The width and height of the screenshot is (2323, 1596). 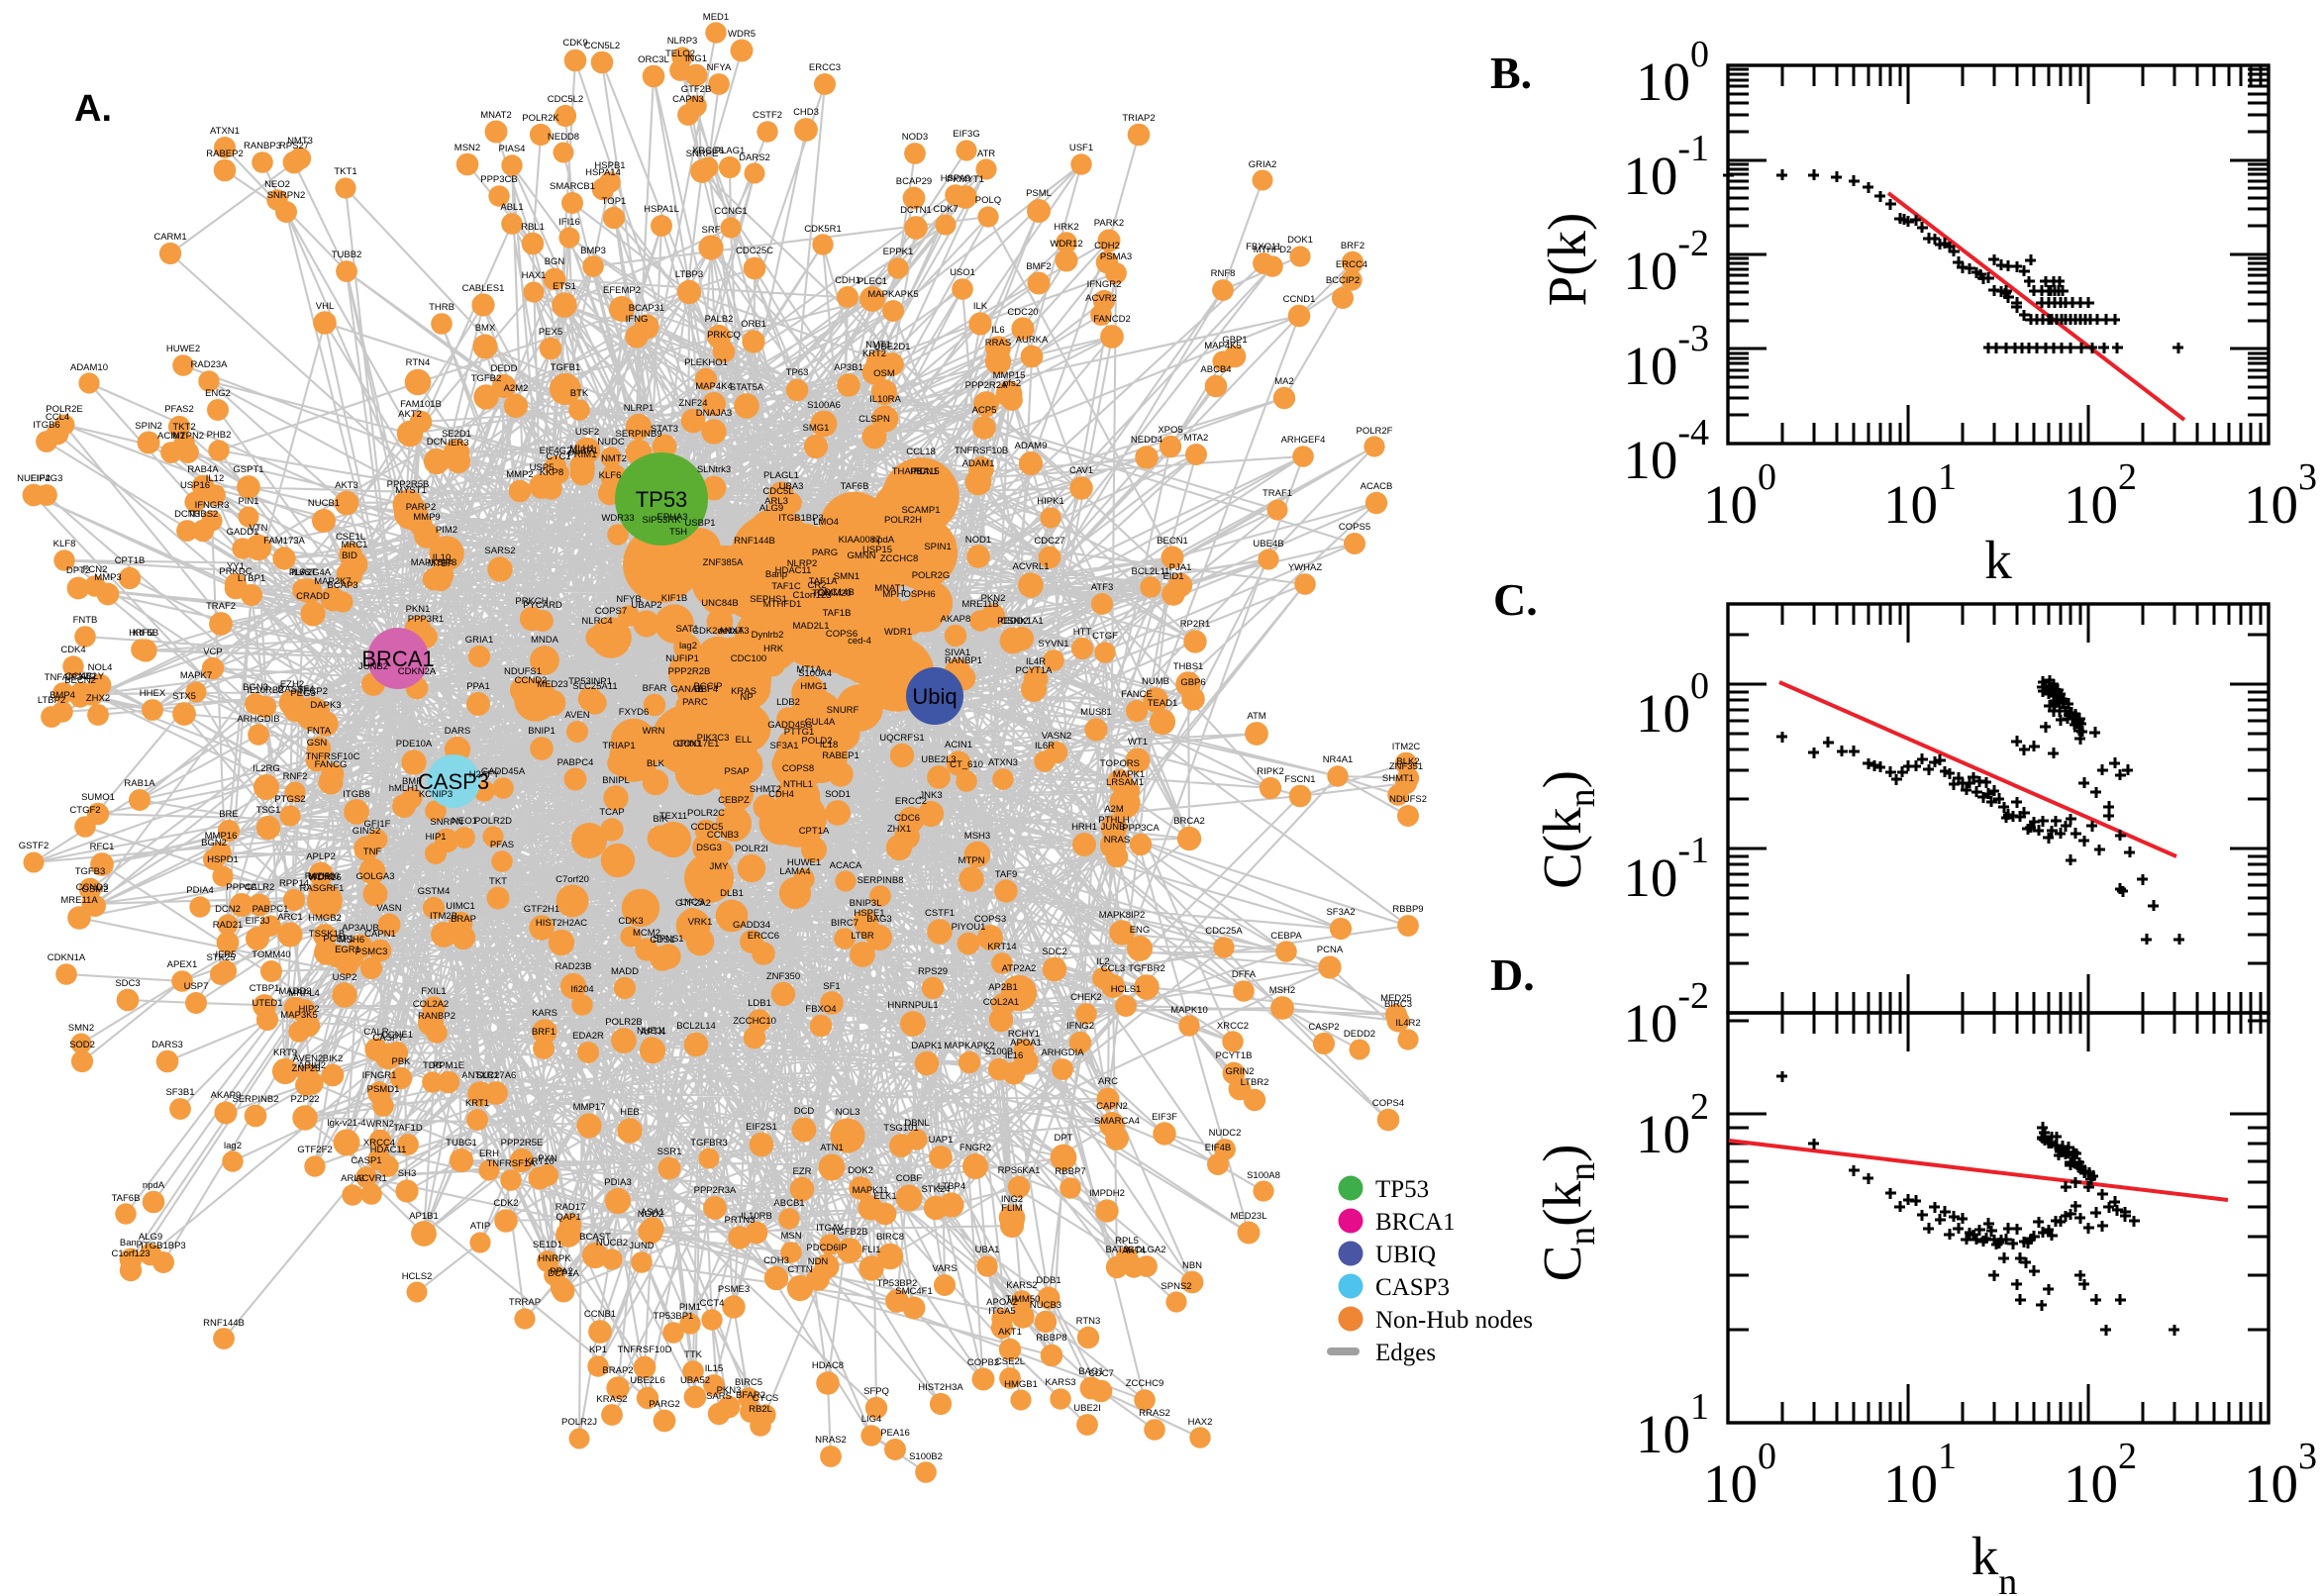 I want to click on svg-text: FLIM, so click(x=1012, y=1208).